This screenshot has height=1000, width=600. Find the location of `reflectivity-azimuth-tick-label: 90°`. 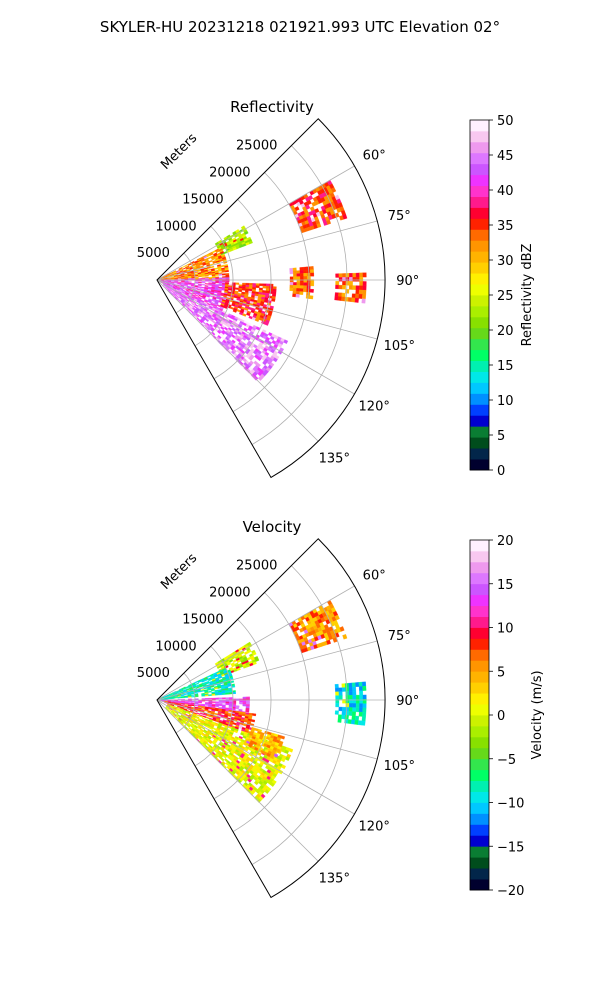

reflectivity-azimuth-tick-label: 90° is located at coordinates (407, 281).